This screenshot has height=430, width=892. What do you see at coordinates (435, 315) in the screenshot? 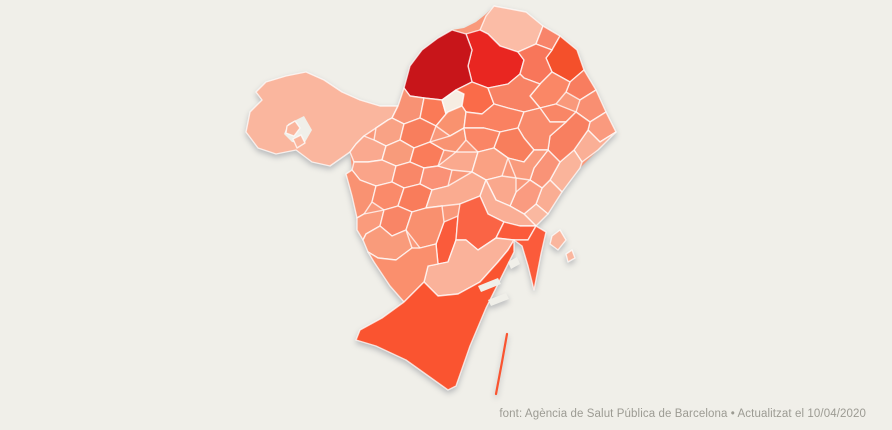
I see `map-region-r57` at bounding box center [435, 315].